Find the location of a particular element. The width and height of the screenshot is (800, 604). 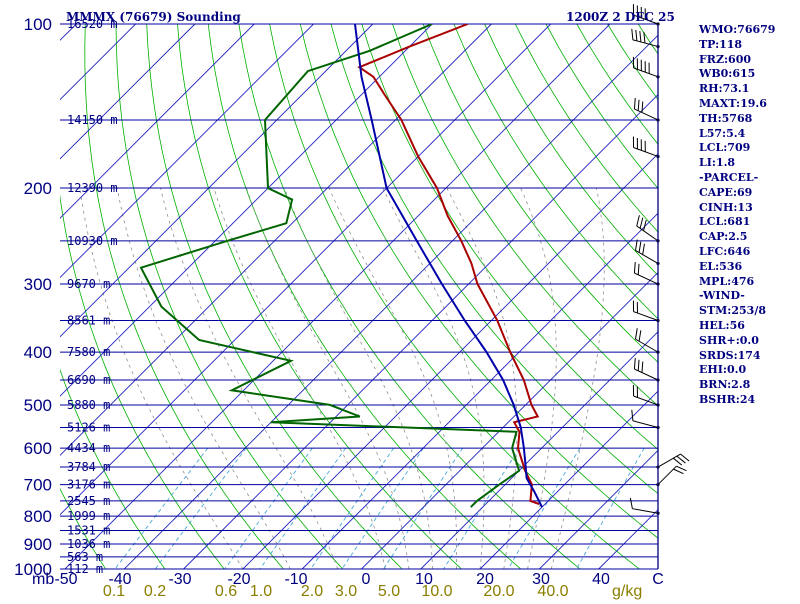

height-label: 6690 m is located at coordinates (88, 380).